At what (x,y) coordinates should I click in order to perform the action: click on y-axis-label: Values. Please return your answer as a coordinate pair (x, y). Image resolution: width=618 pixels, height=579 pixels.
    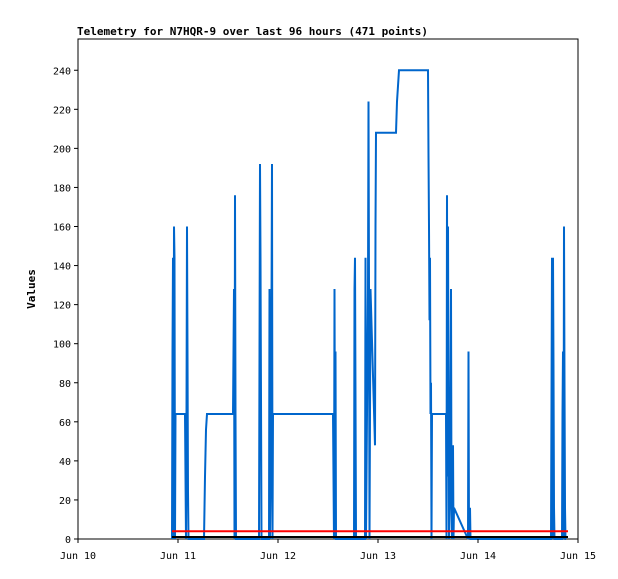
    Looking at the image, I should click on (31, 289).